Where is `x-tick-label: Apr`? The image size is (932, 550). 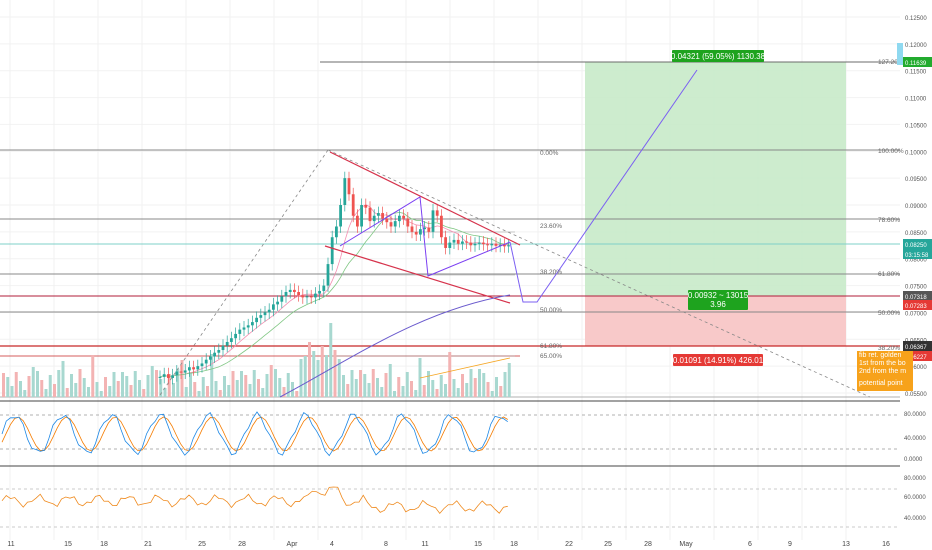
x-tick-label: Apr is located at coordinates (293, 544).